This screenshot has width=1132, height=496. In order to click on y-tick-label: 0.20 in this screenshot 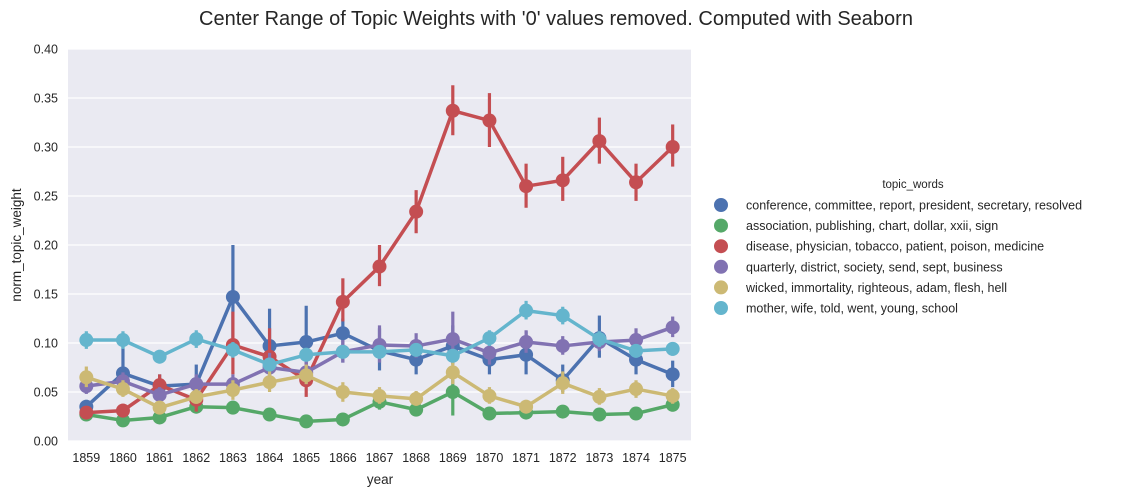, I will do `click(46, 246)`.